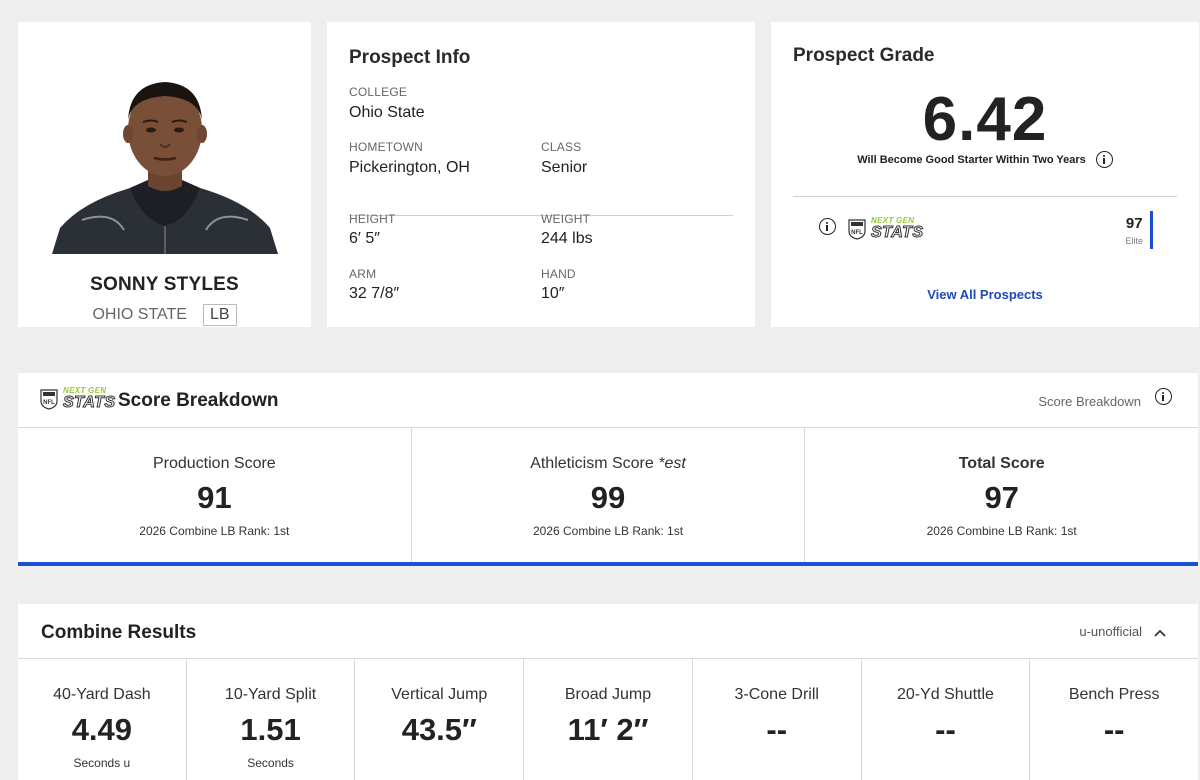 The image size is (1200, 780). Describe the element at coordinates (102, 694) in the screenshot. I see `drill-label: 40-Yard Dash` at that location.